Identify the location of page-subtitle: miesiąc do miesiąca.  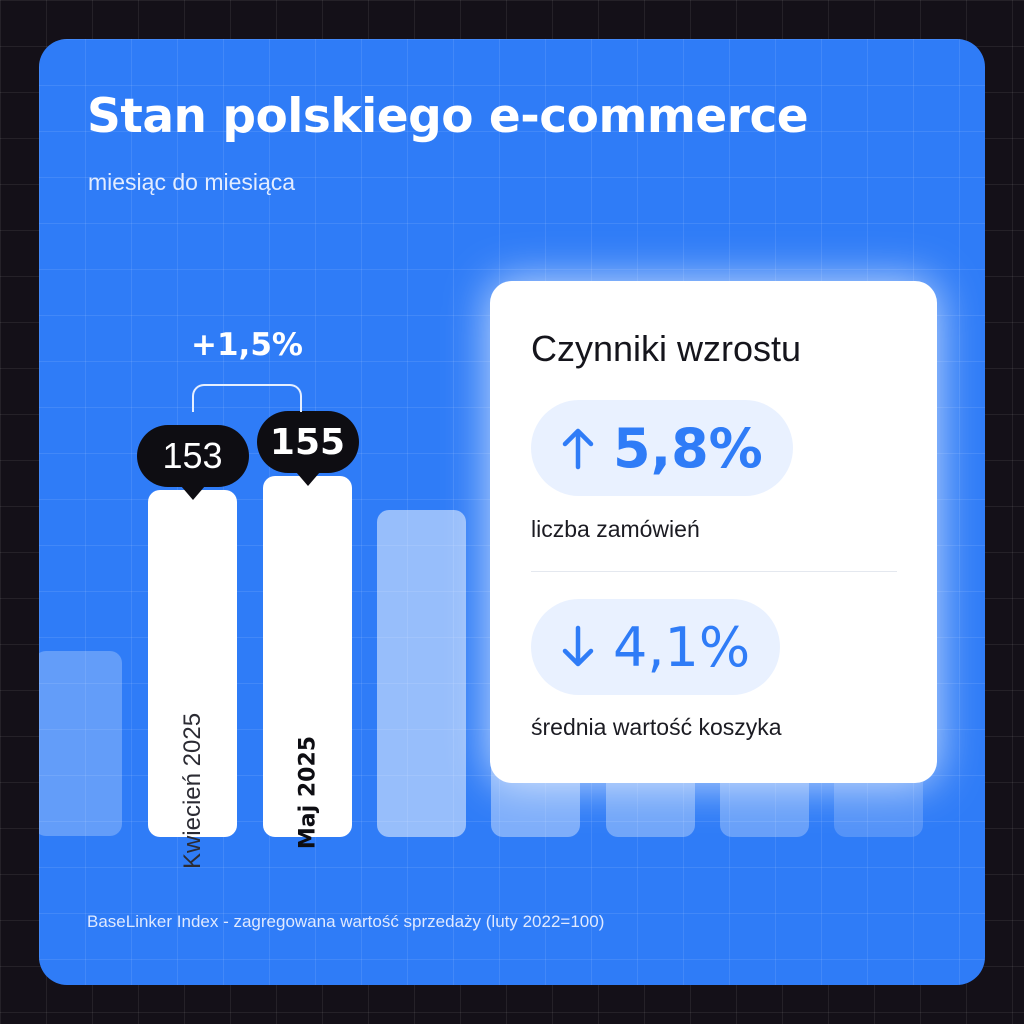
(192, 182).